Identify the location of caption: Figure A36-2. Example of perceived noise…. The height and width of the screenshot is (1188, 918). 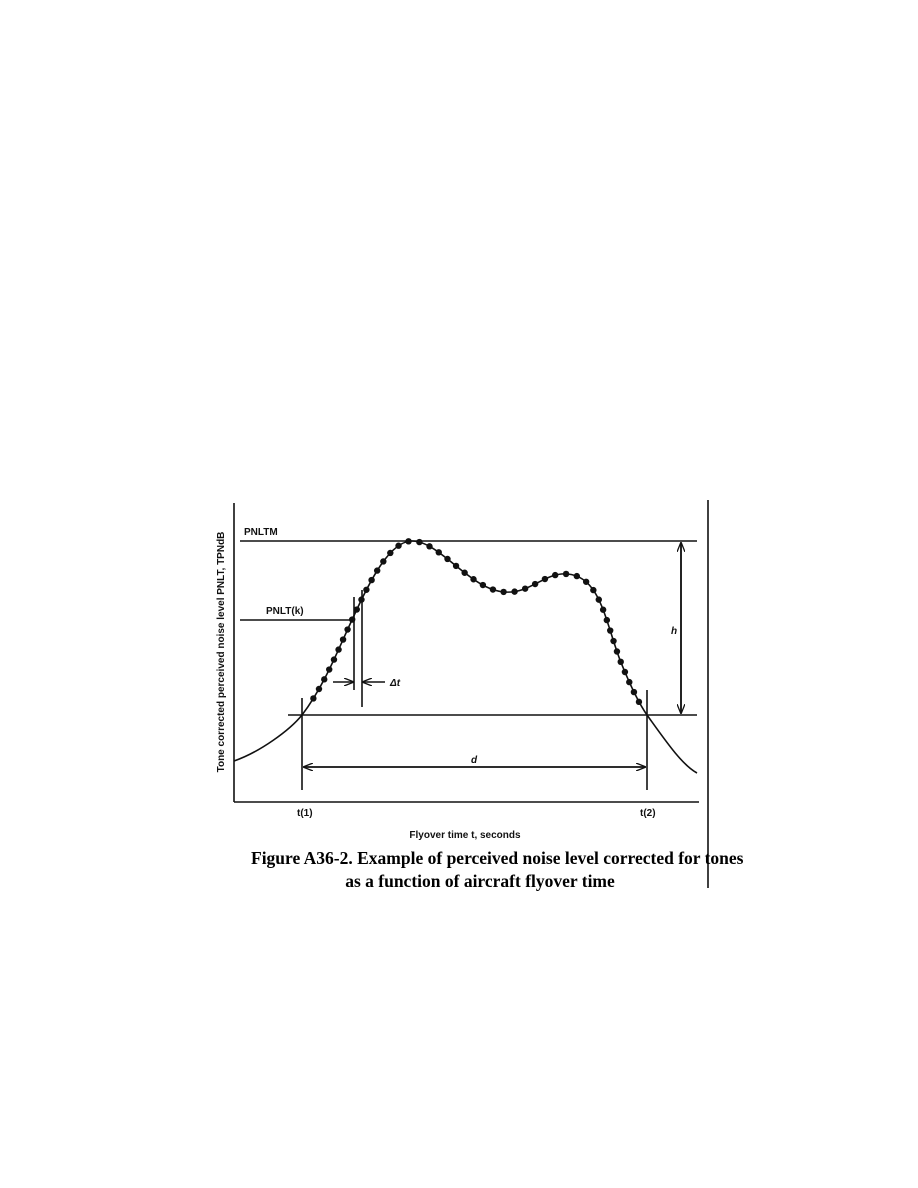
(497, 858).